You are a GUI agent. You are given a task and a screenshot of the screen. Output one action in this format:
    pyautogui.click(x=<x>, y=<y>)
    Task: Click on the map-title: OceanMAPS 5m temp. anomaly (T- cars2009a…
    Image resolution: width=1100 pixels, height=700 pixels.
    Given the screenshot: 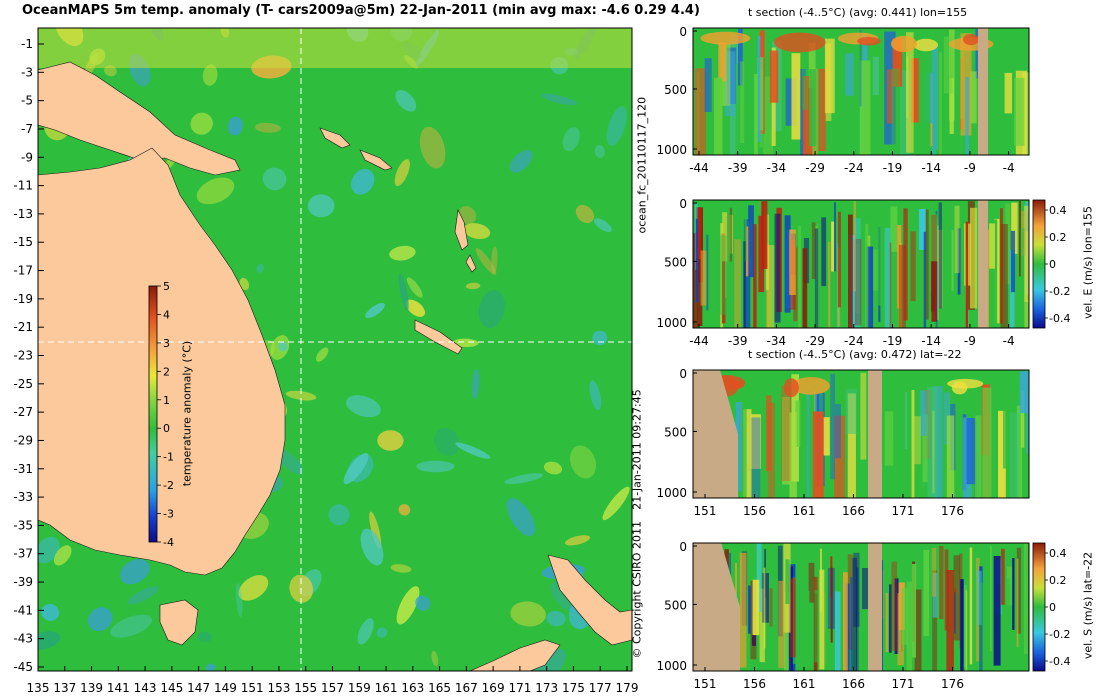 What is the action you would take?
    pyautogui.click(x=361, y=10)
    